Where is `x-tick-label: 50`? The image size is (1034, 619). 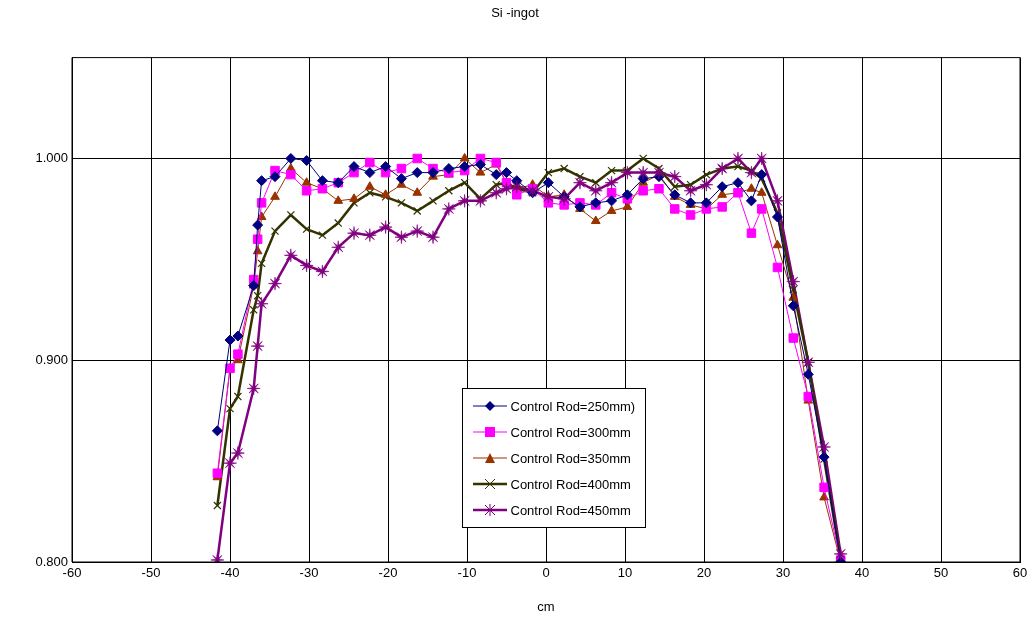
x-tick-label: 50 is located at coordinates (941, 573).